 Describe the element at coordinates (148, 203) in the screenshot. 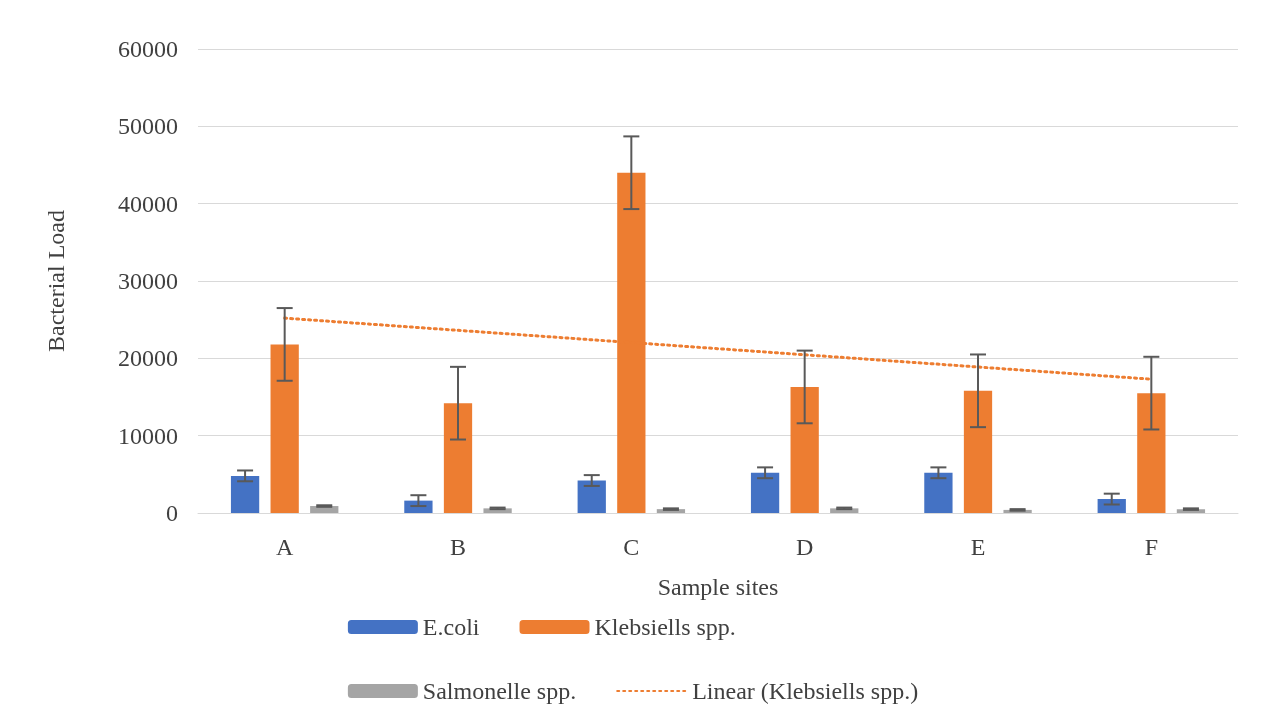

I see `y-tick-label: 40000` at that location.